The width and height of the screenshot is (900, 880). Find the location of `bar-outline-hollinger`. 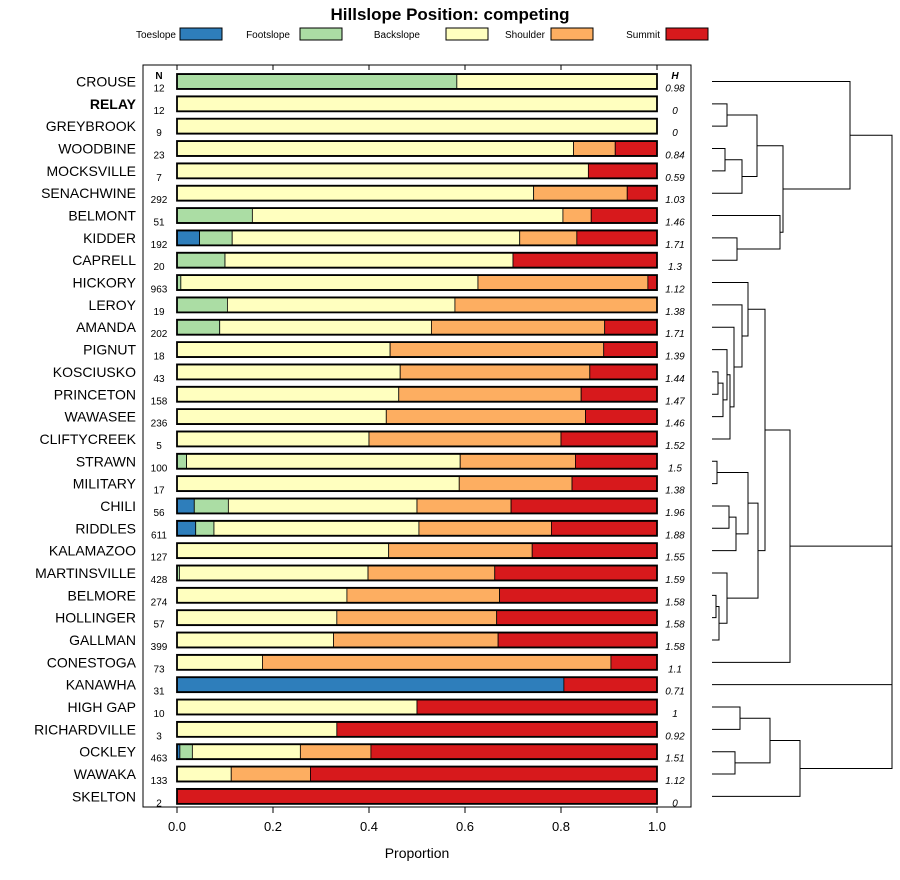

bar-outline-hollinger is located at coordinates (417, 618).